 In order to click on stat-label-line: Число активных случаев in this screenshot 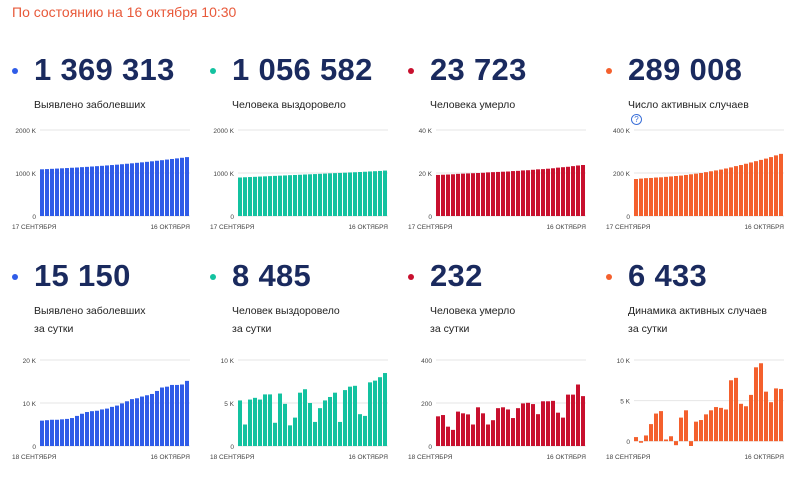, I will do `click(688, 105)`.